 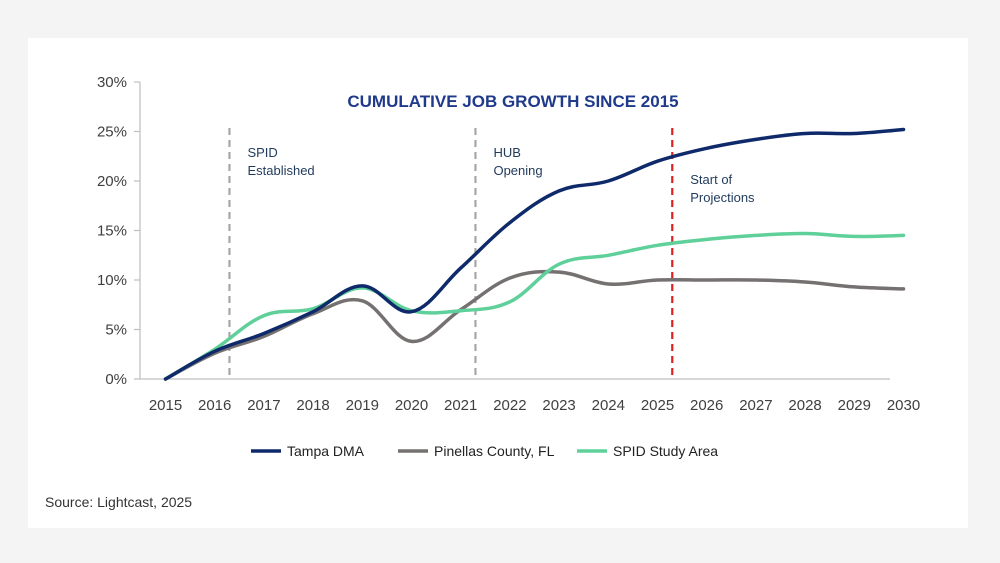 What do you see at coordinates (165, 405) in the screenshot?
I see `x-tick-label: 2015` at bounding box center [165, 405].